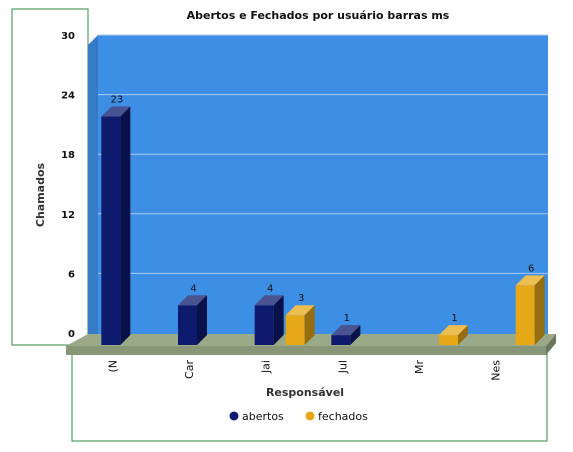 The width and height of the screenshot is (573, 452). I want to click on data-label-abertos-2: 4, so click(270, 288).